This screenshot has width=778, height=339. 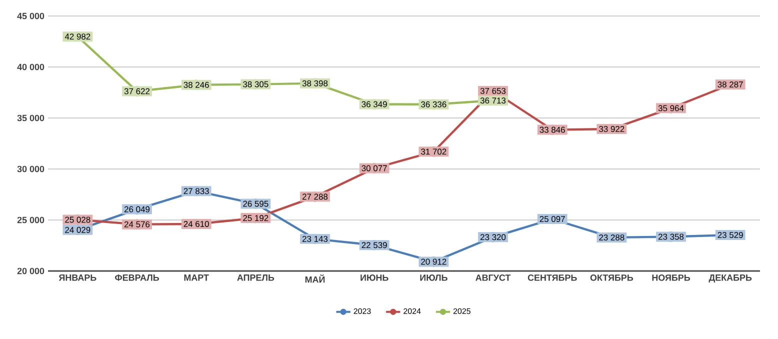 What do you see at coordinates (30, 67) in the screenshot?
I see `y-tick-label: 40 000` at bounding box center [30, 67].